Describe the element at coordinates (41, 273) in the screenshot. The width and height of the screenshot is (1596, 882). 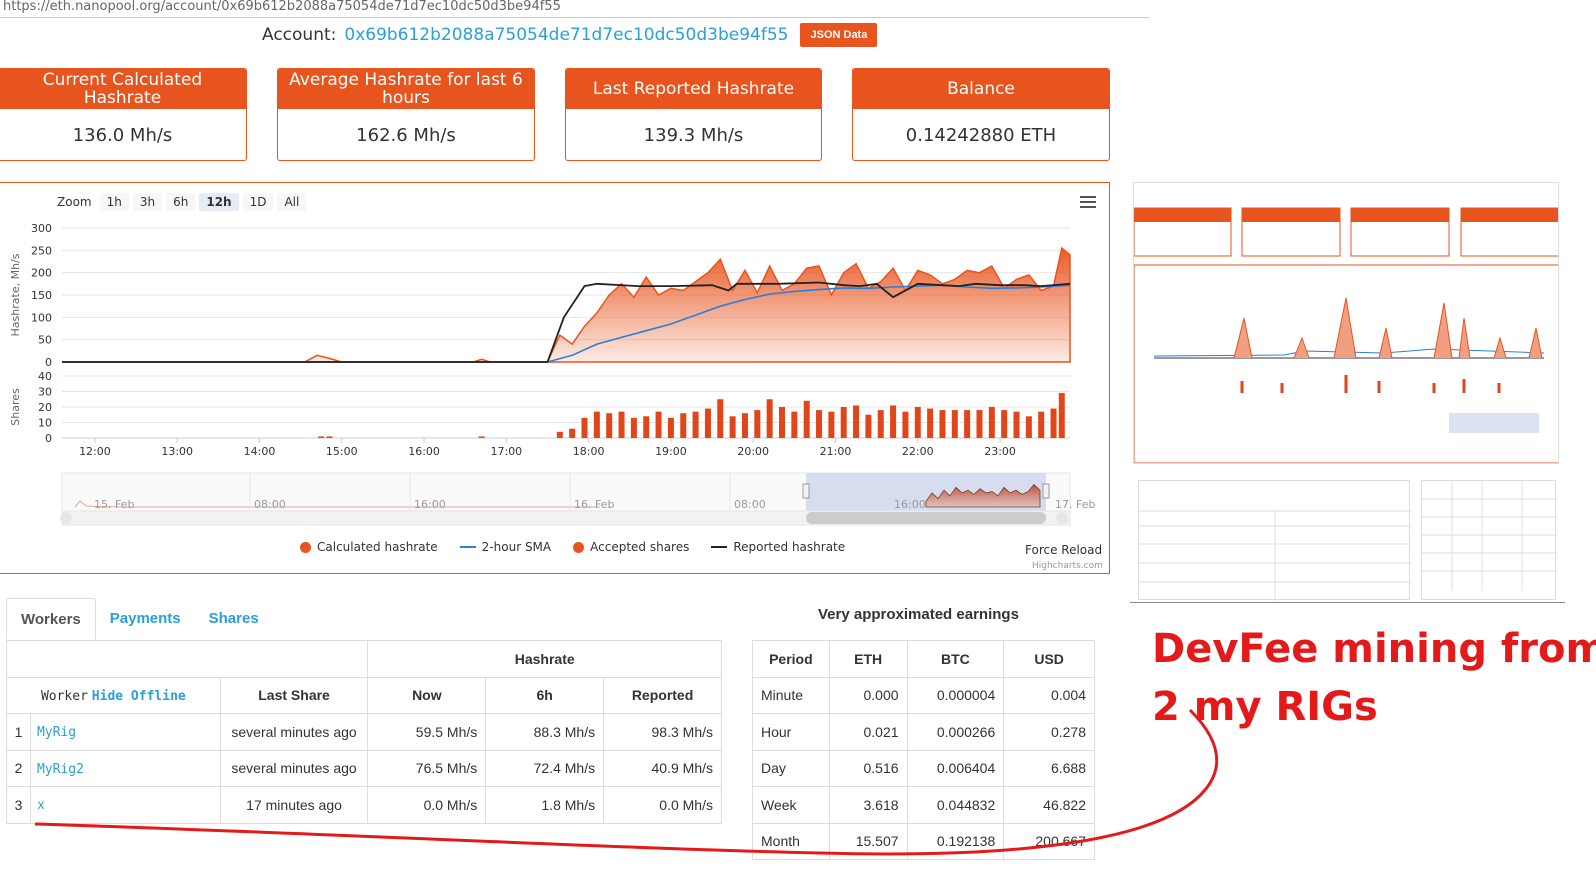
I see `y-tick-label: 200` at that location.